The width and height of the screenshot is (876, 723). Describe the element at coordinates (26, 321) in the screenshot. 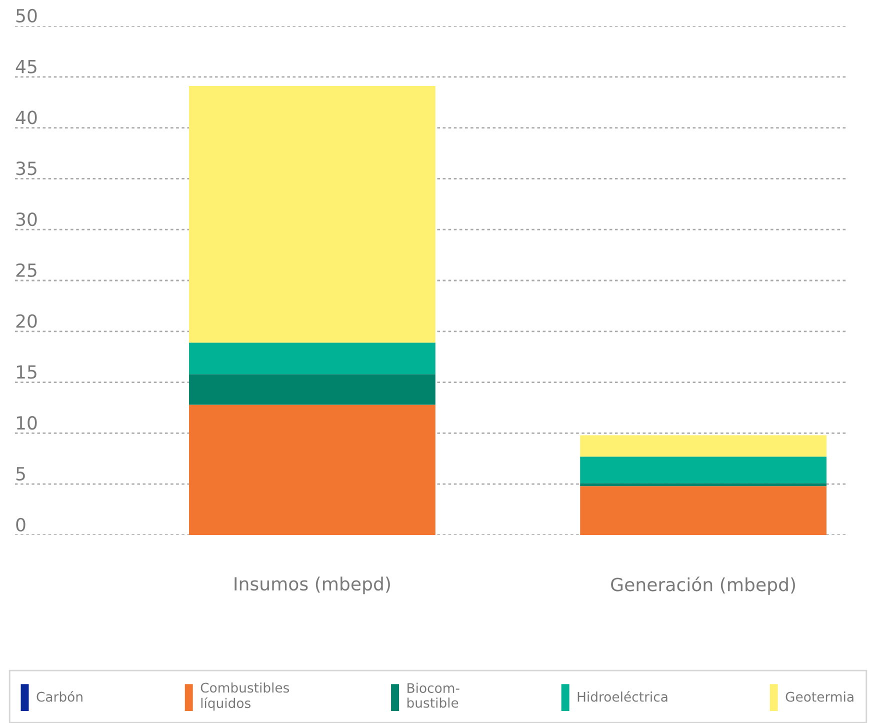

I see `y-tick-label: 20` at that location.